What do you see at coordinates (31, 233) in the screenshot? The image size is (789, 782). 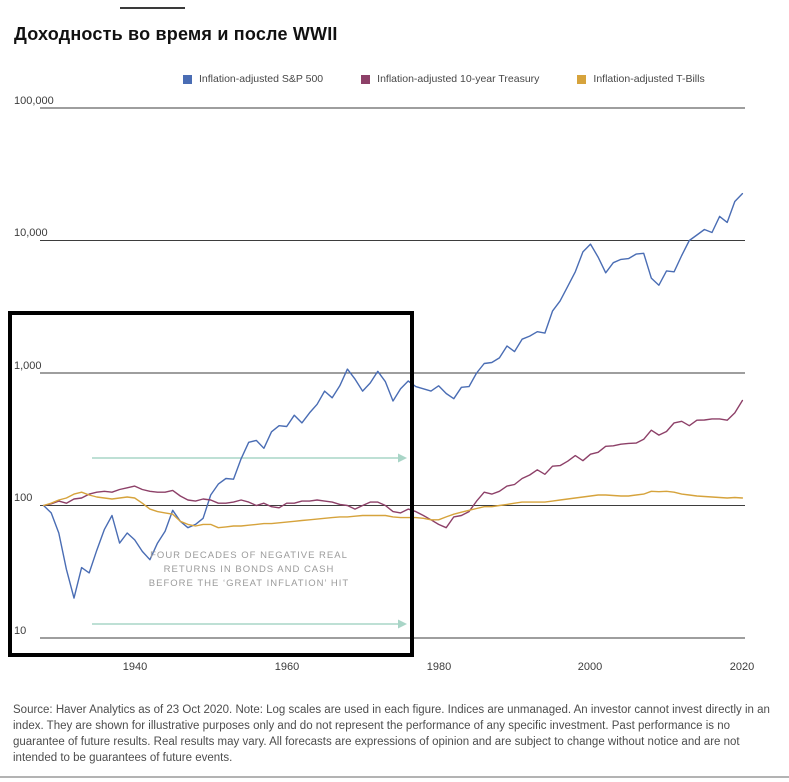 I see `y-axis-label: 10,000` at bounding box center [31, 233].